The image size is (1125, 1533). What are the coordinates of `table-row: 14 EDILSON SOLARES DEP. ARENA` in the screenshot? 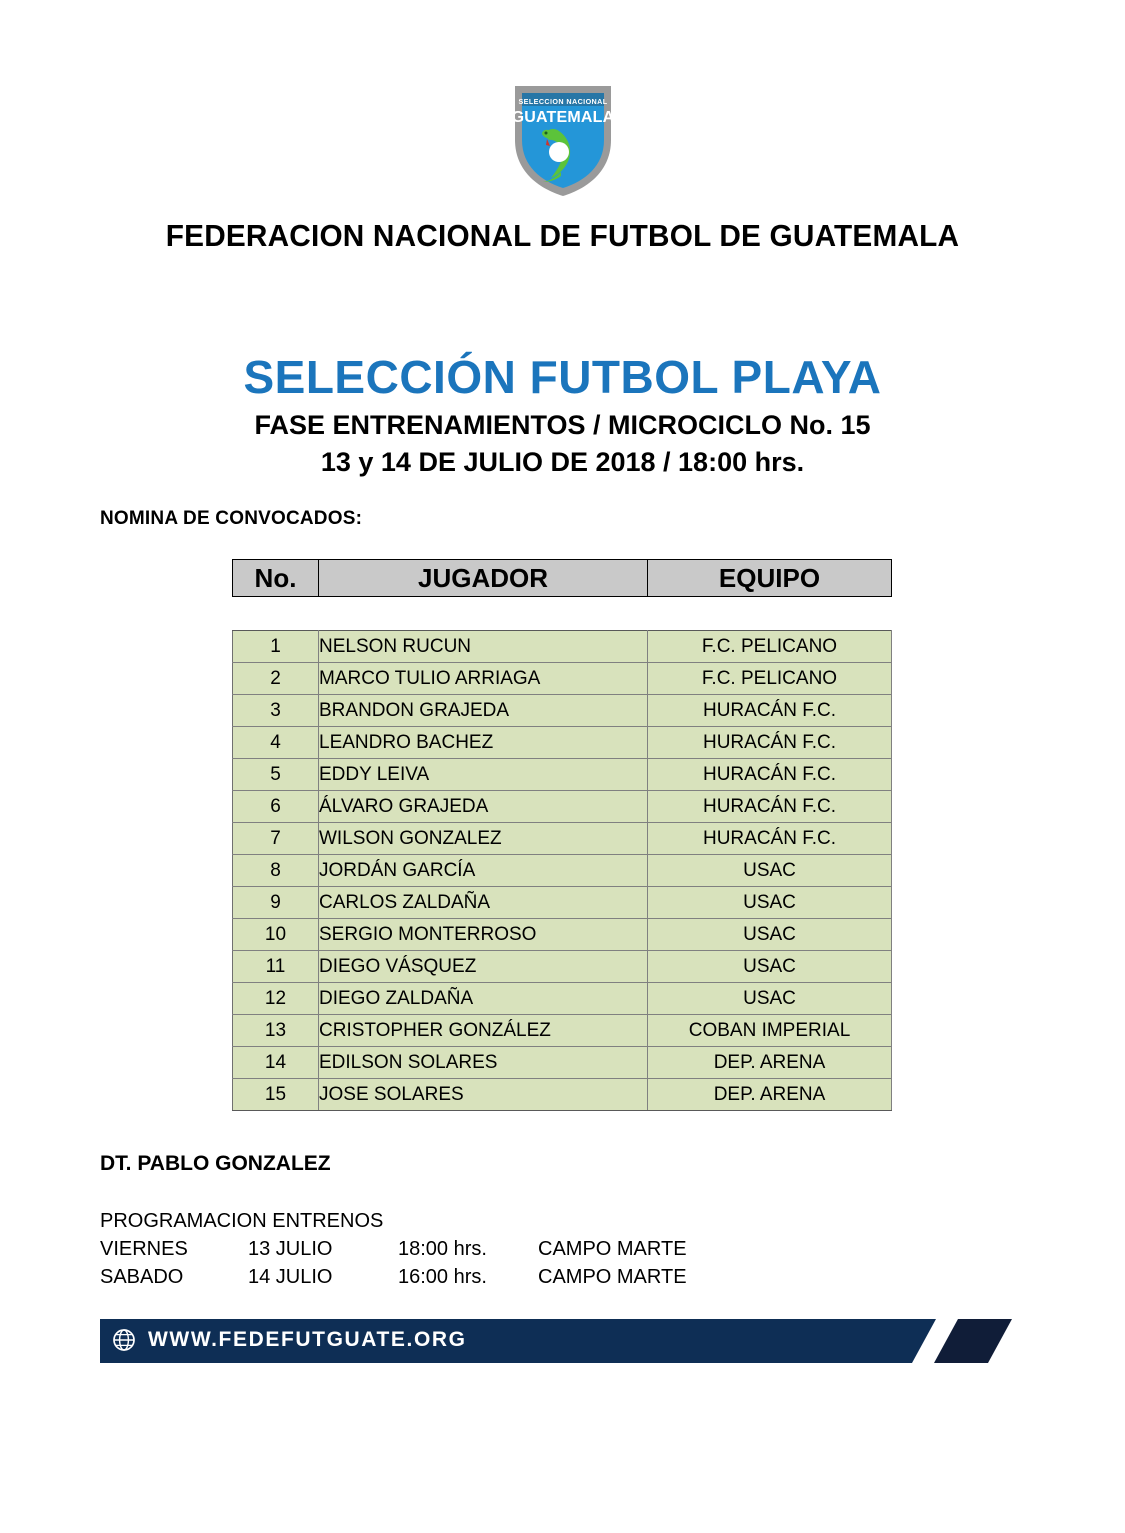 It's located at (562, 1062).